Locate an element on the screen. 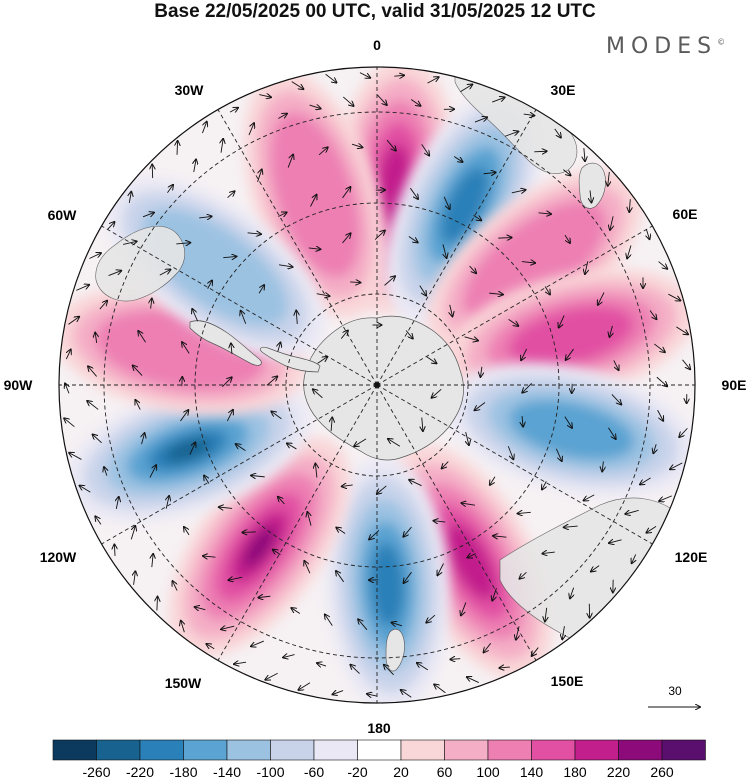  lon-label-150e: 150E is located at coordinates (567, 681).